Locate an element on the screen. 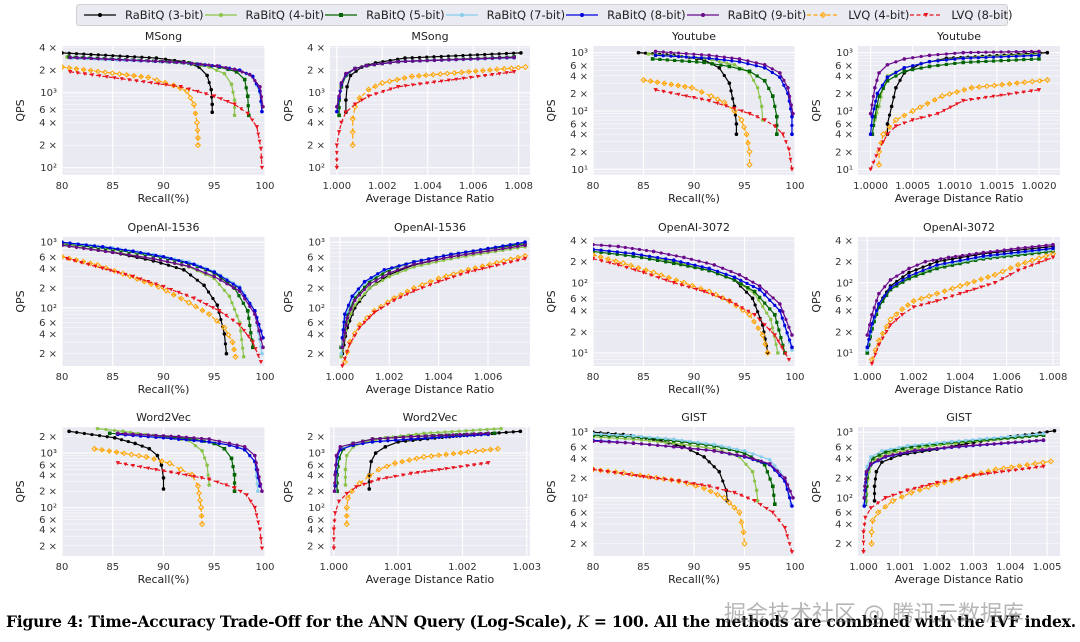 Image resolution: width=1080 pixels, height=642 pixels. series-rabitq-7-bit is located at coordinates (954, 468).